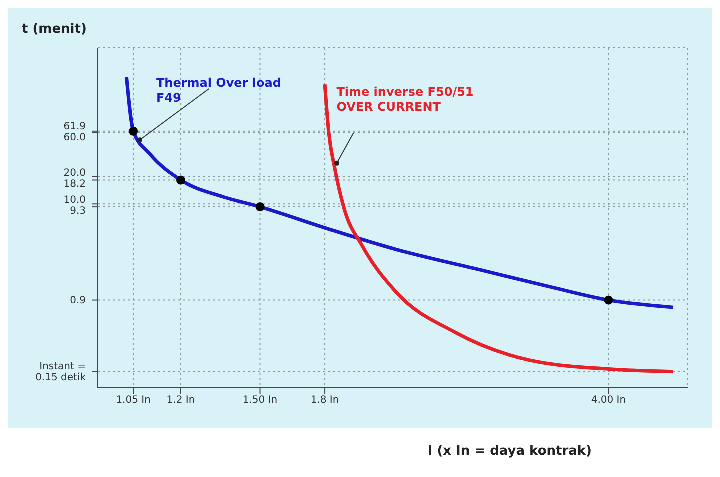 The width and height of the screenshot is (720, 477). What do you see at coordinates (75, 200) in the screenshot?
I see `y-tick-label: 10.0` at bounding box center [75, 200].